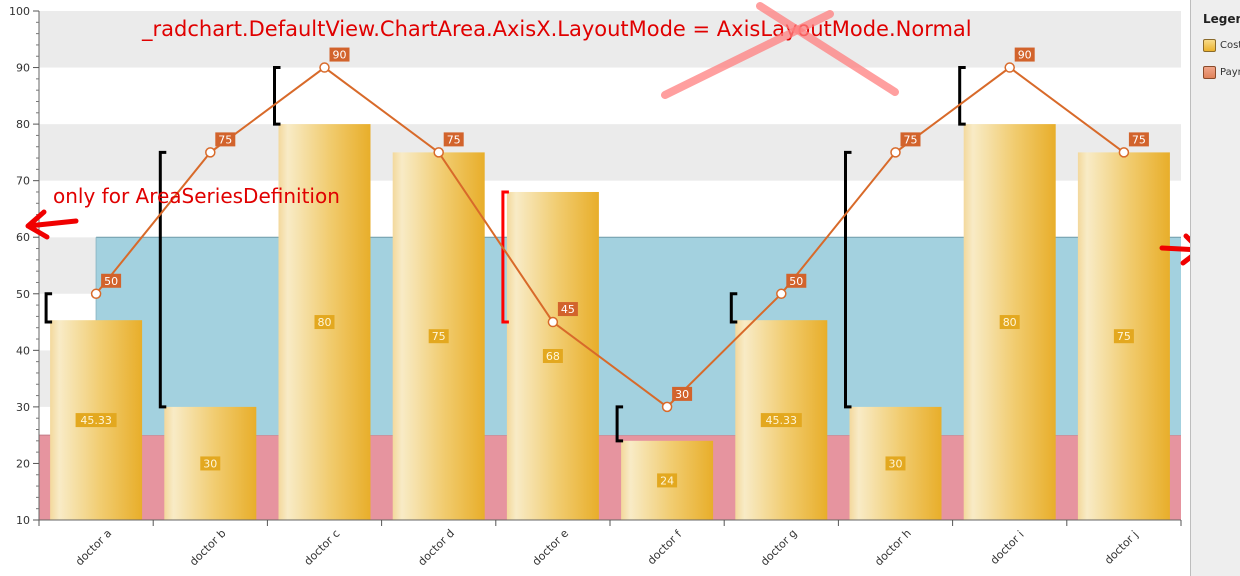 Image resolution: width=1240 pixels, height=576 pixels. What do you see at coordinates (23, 68) in the screenshot?
I see `y-tick-label: 90` at bounding box center [23, 68].